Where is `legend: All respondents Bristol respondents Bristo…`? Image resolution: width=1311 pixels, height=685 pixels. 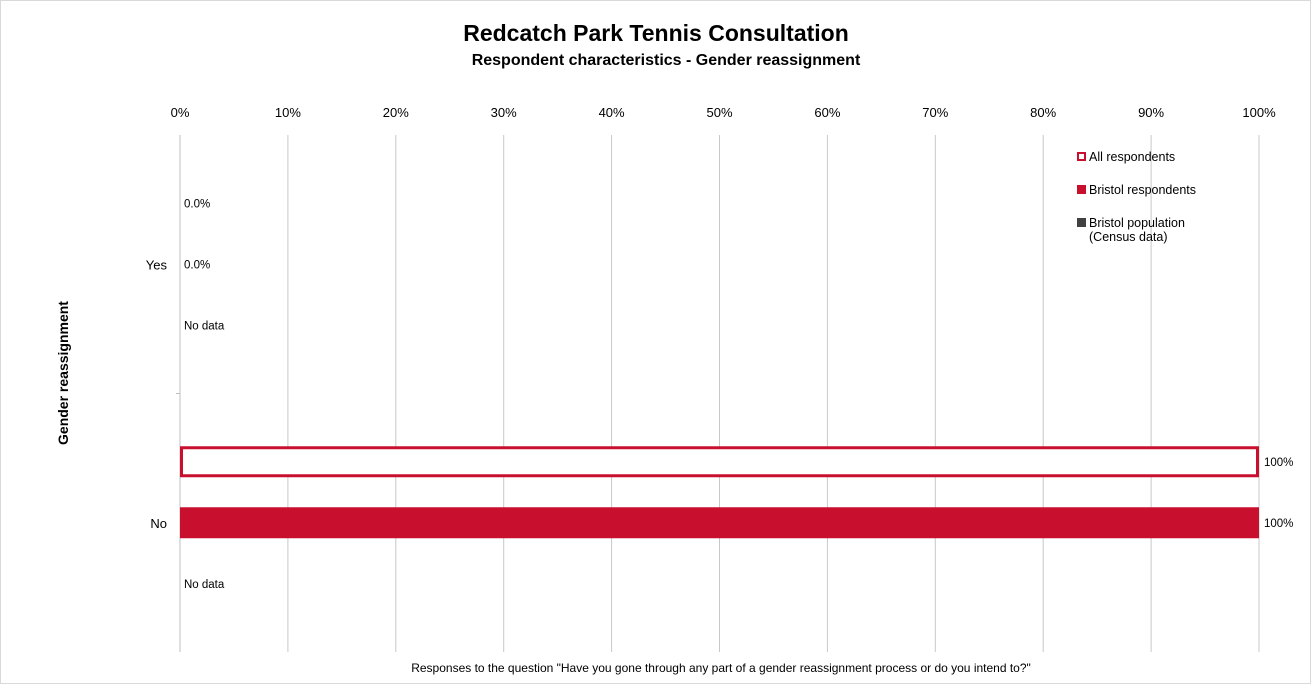
legend: All respondents Bristol respondents Bristo… is located at coordinates (1136, 197).